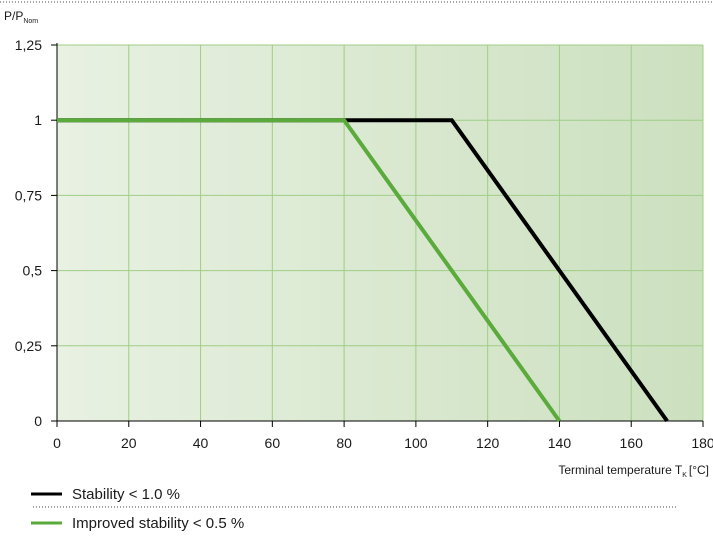 The width and height of the screenshot is (713, 537). I want to click on y-tick-label: 0,75, so click(28, 195).